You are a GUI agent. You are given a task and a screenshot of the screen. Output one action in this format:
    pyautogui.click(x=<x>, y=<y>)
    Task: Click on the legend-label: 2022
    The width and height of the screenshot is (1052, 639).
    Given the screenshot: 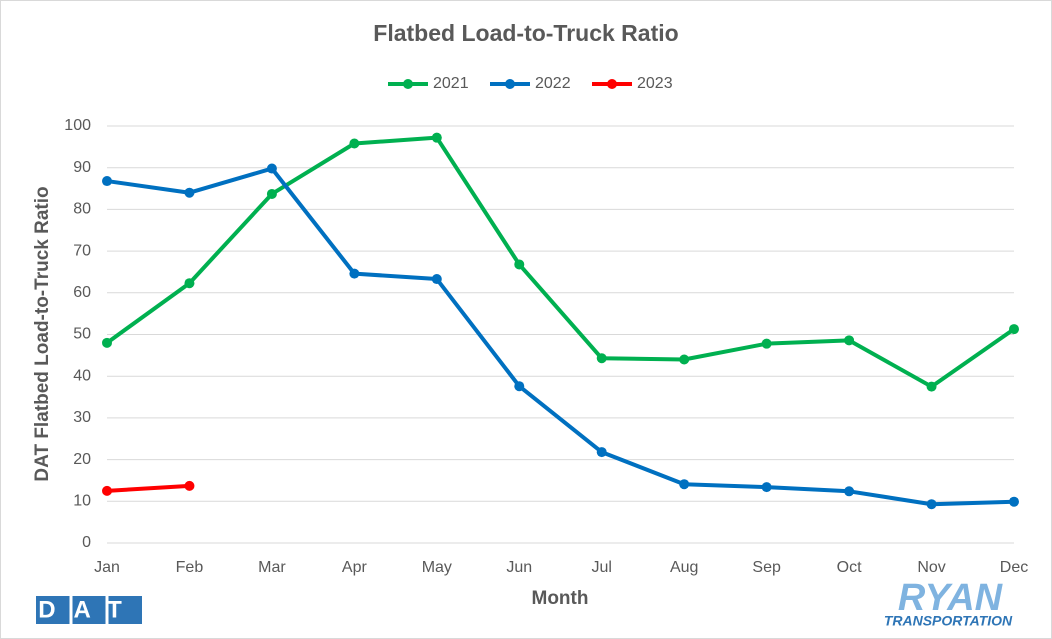 What is the action you would take?
    pyautogui.click(x=553, y=83)
    